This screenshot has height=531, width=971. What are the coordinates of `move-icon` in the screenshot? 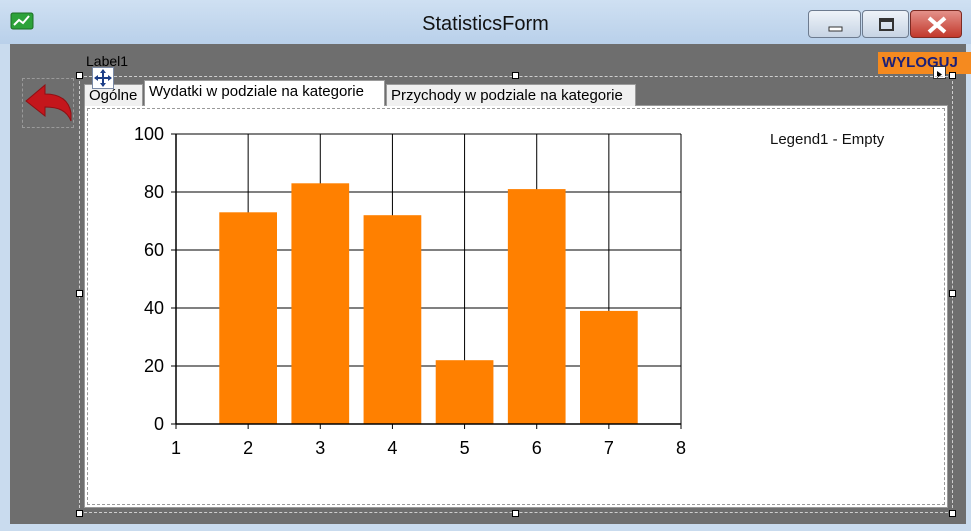 It's located at (103, 78).